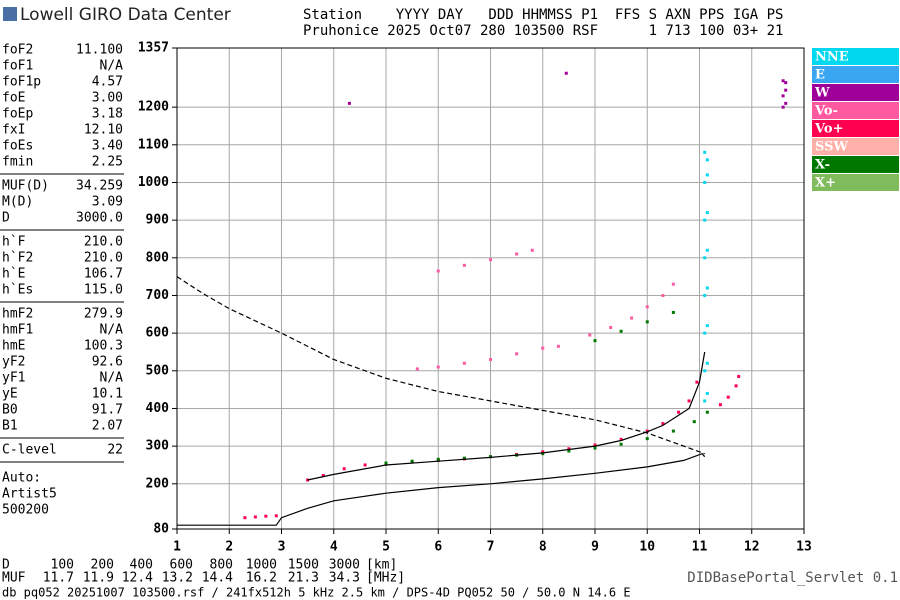 This screenshot has height=600, width=900. I want to click on table-cell: 11.9, so click(98, 578).